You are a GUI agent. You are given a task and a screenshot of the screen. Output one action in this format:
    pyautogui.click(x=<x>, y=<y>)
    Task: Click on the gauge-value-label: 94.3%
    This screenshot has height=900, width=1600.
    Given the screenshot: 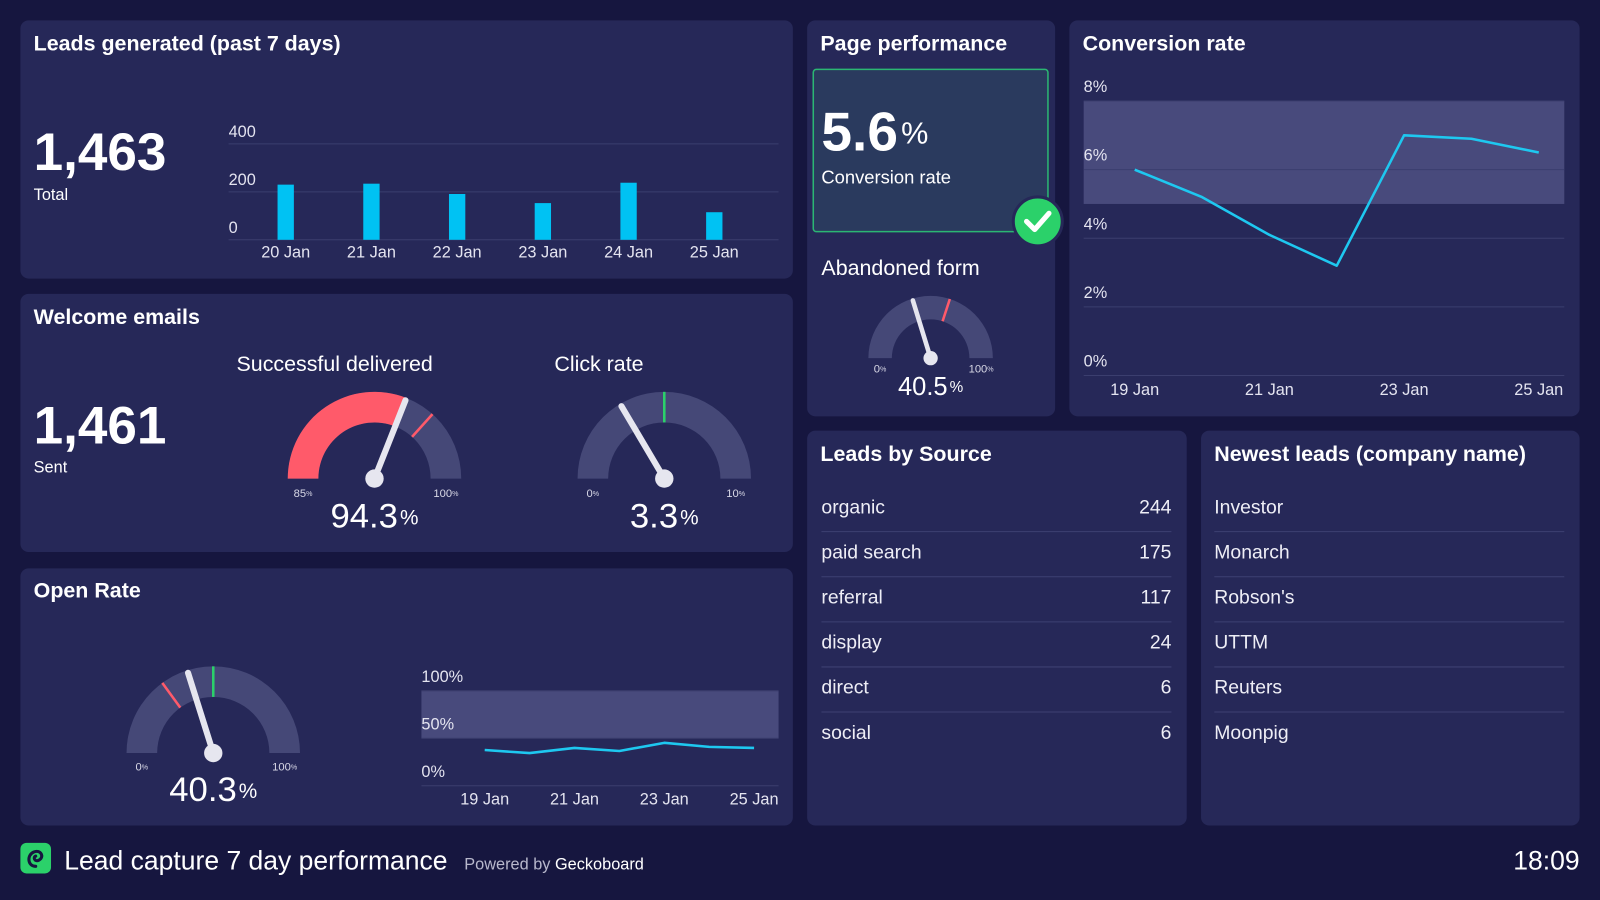 What is the action you would take?
    pyautogui.click(x=374, y=517)
    